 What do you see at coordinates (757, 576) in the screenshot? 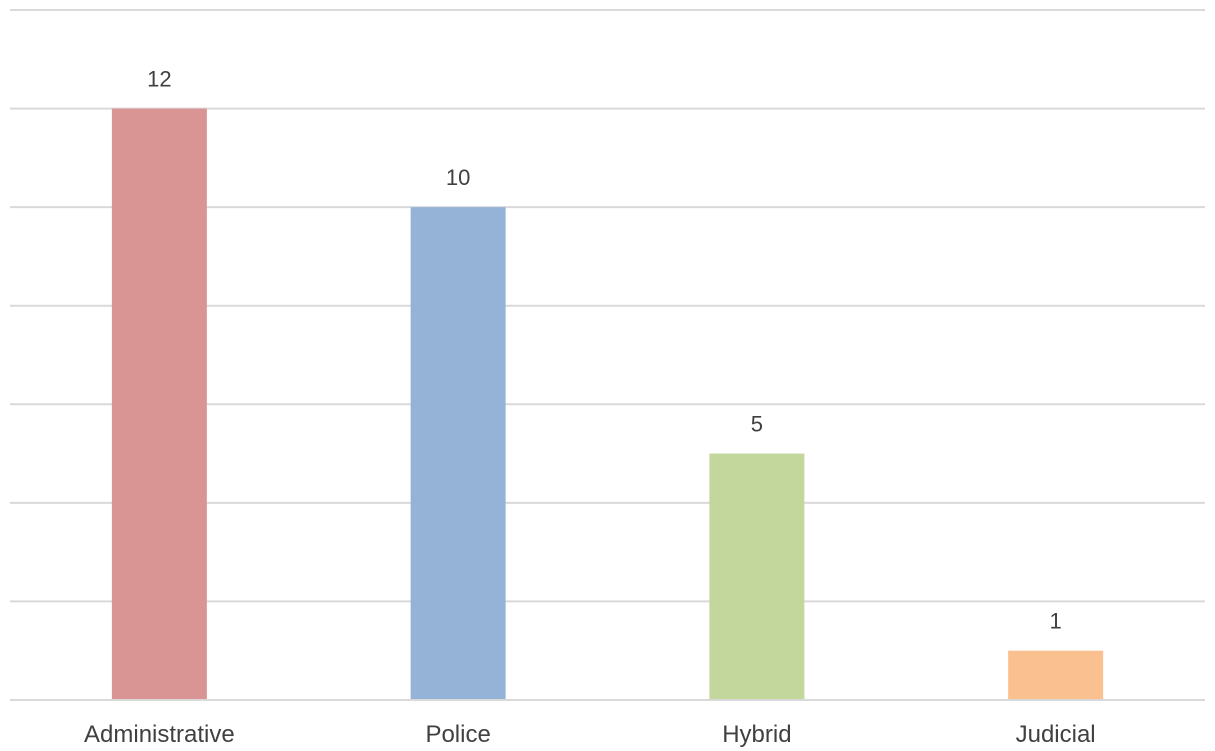
I see `bar-hybrid` at bounding box center [757, 576].